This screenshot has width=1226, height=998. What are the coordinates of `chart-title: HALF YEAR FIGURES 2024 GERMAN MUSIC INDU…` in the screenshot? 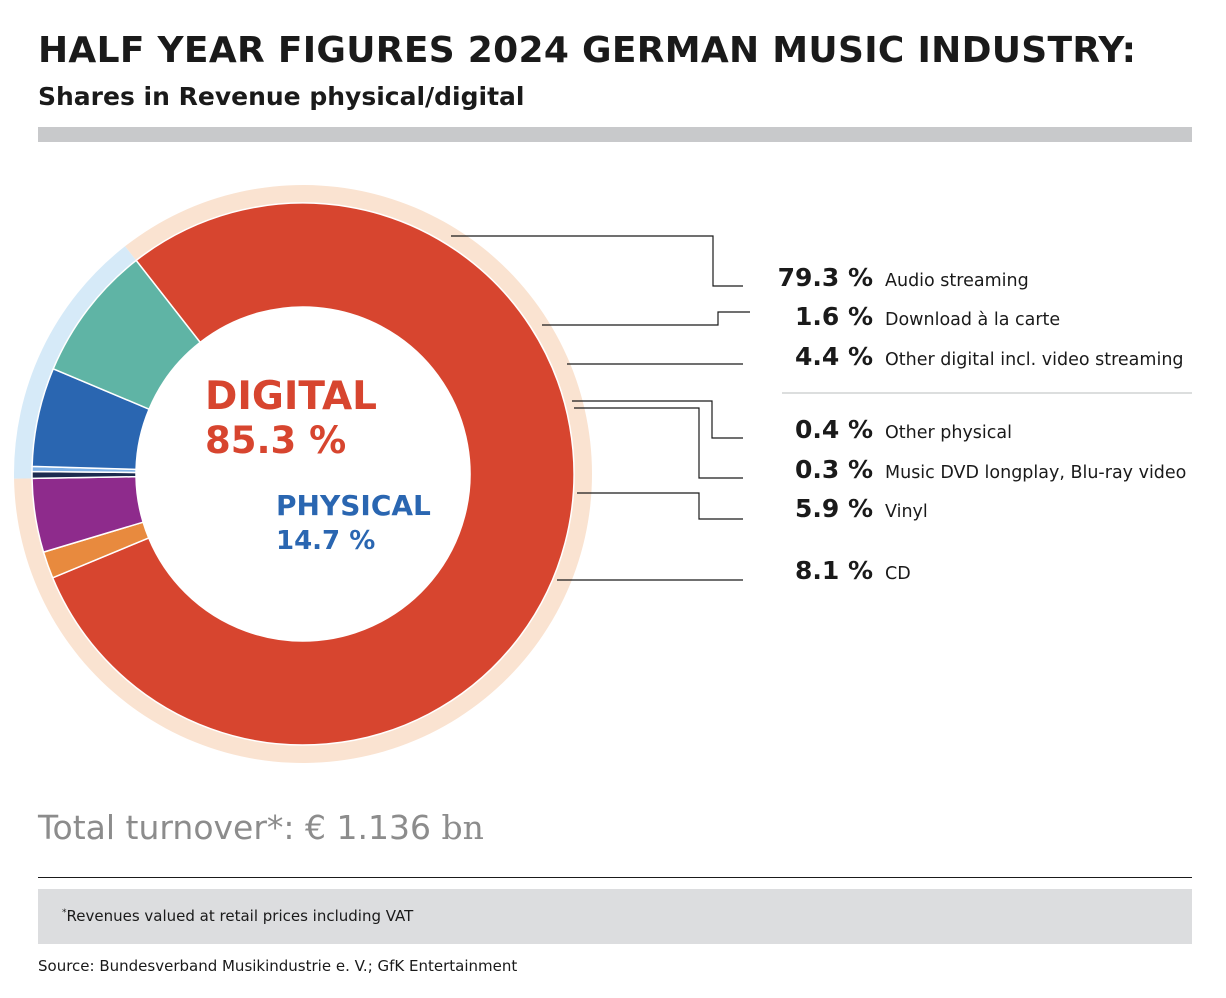 It's located at (587, 50).